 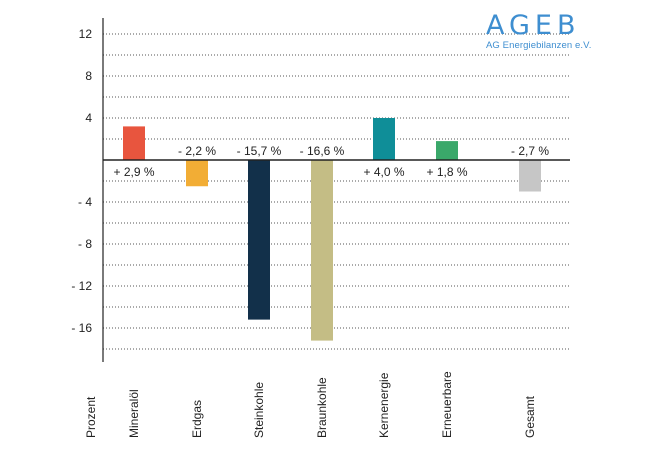 I want to click on y-tick-label: - 8, so click(x=85, y=244).